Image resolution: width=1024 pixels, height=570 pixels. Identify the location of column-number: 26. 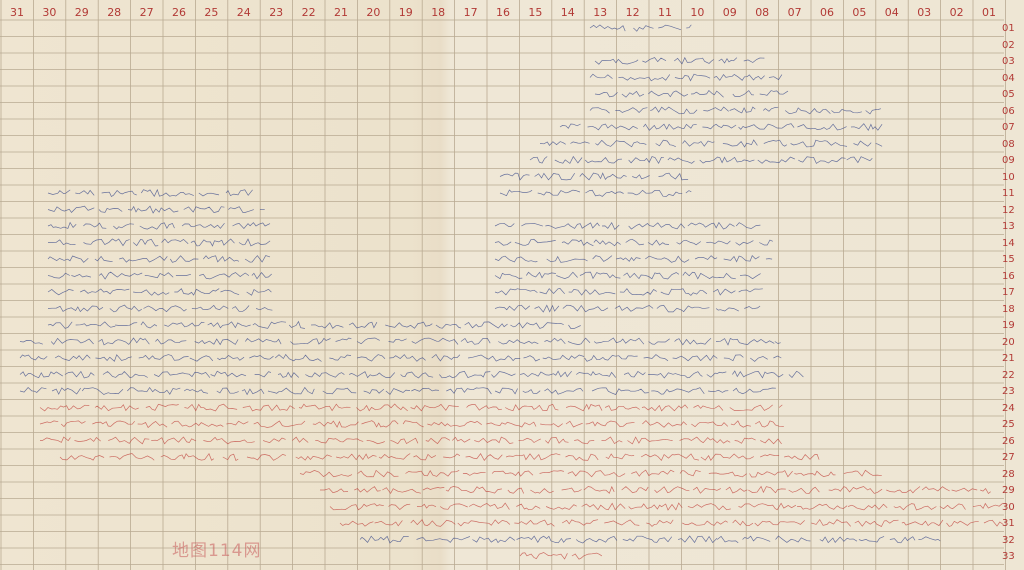
(179, 12).